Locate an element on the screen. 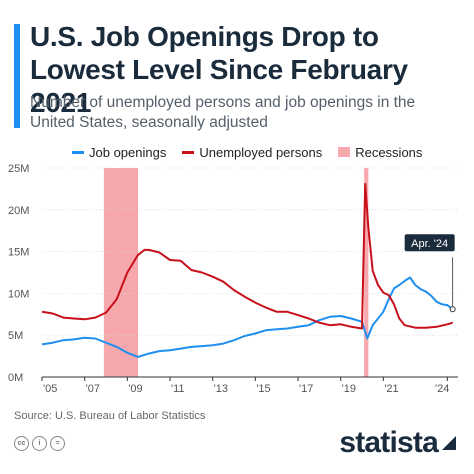 The width and height of the screenshot is (474, 474). license-icons: cc i = is located at coordinates (41, 443).